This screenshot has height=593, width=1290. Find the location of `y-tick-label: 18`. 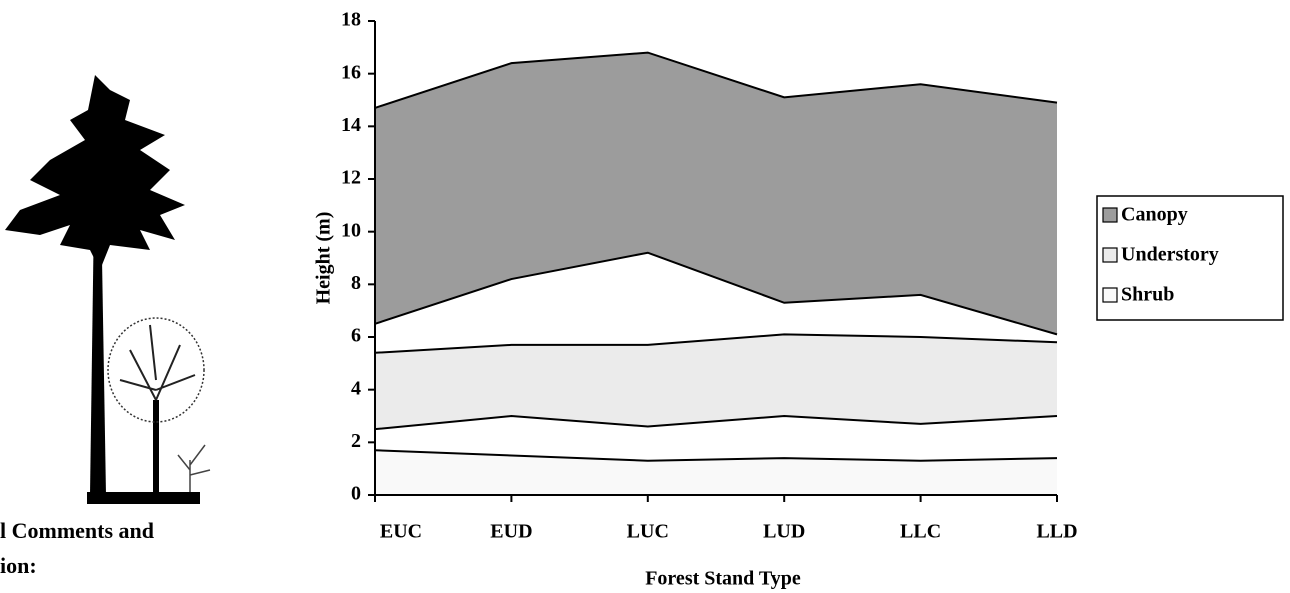

y-tick-label: 18 is located at coordinates (351, 20).